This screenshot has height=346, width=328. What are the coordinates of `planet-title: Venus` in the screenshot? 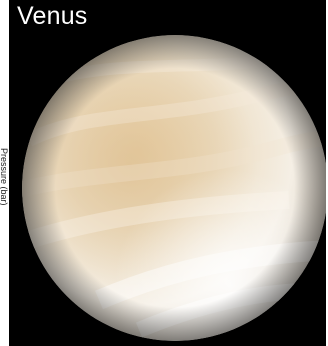 It's located at (52, 17).